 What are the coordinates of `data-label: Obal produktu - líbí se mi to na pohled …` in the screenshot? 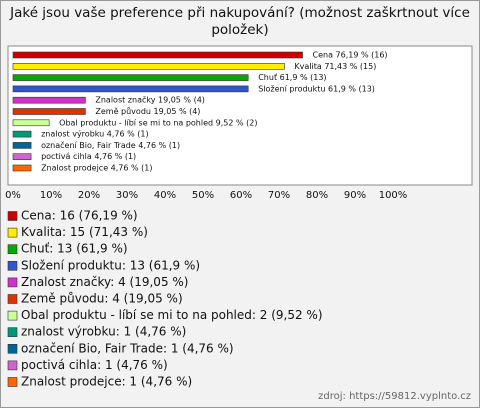 It's located at (158, 122).